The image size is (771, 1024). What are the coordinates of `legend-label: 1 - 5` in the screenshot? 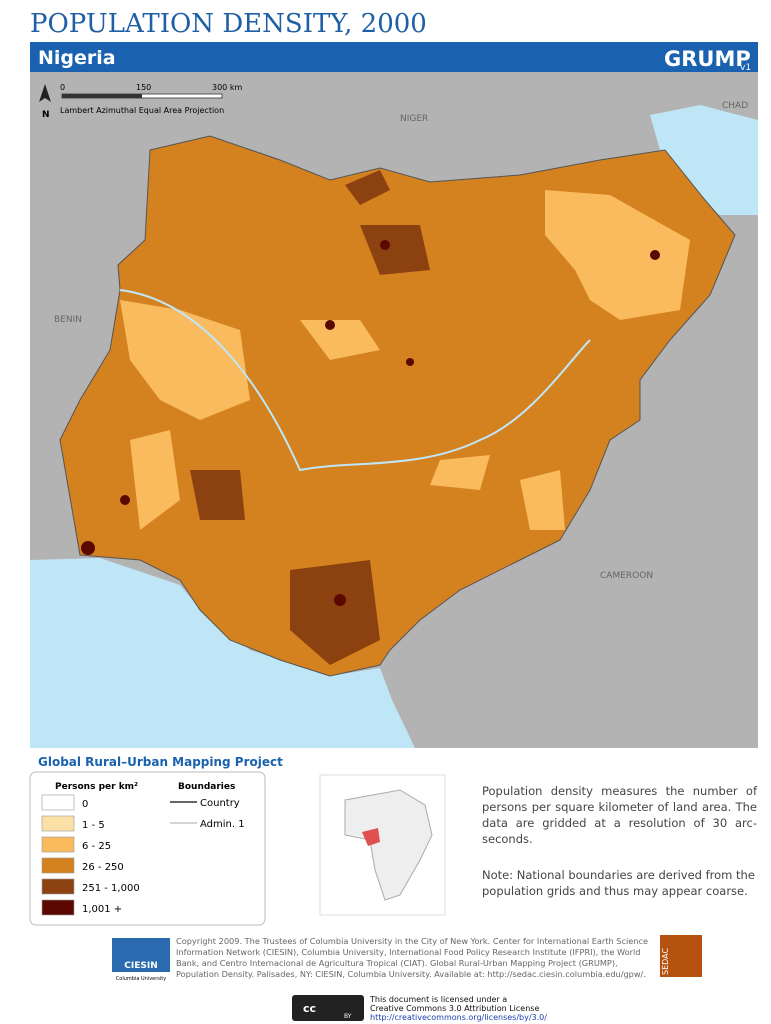 It's located at (93, 825).